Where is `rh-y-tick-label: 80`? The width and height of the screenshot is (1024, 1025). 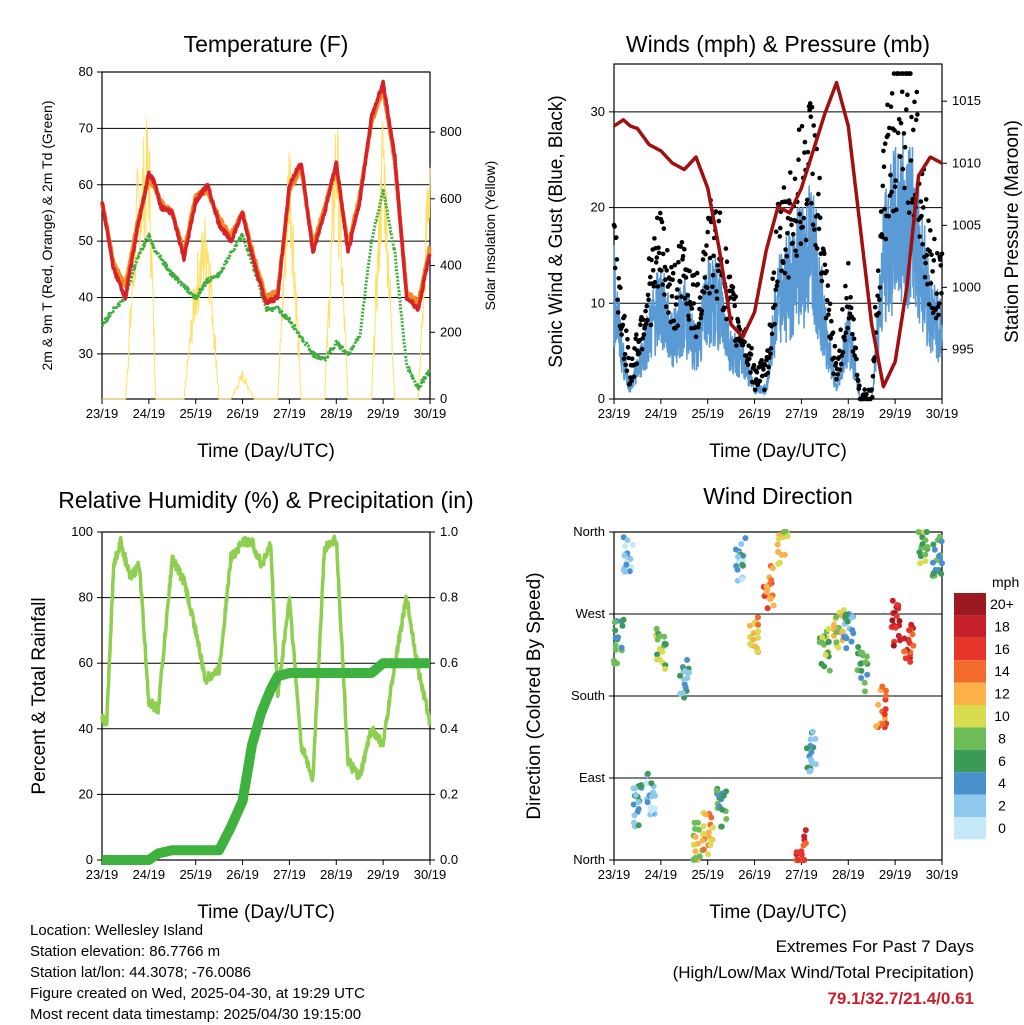
rh-y-tick-label: 80 is located at coordinates (86, 597).